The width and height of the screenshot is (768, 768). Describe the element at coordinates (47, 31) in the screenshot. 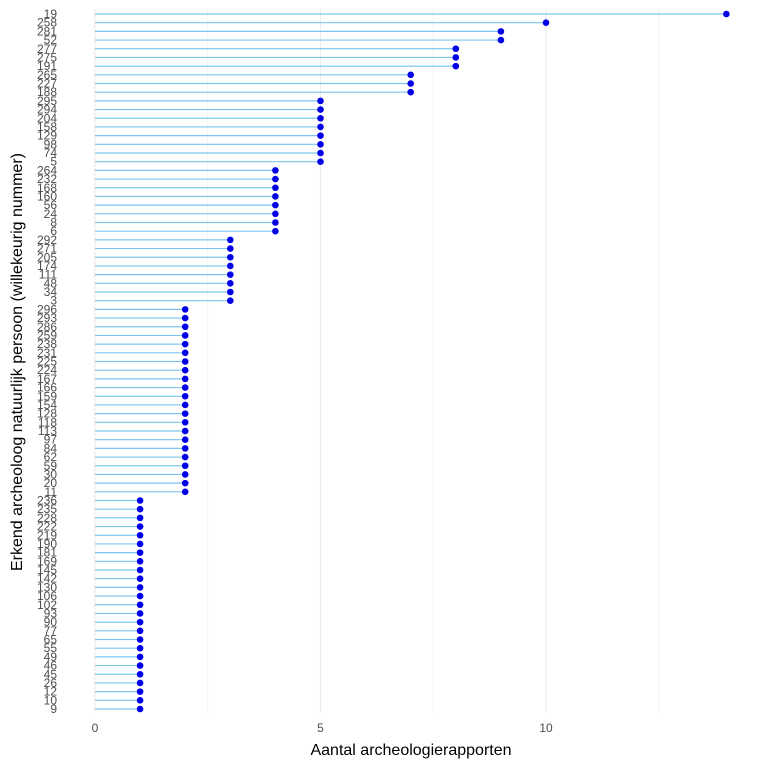

I see `y-tick-label: 281` at that location.